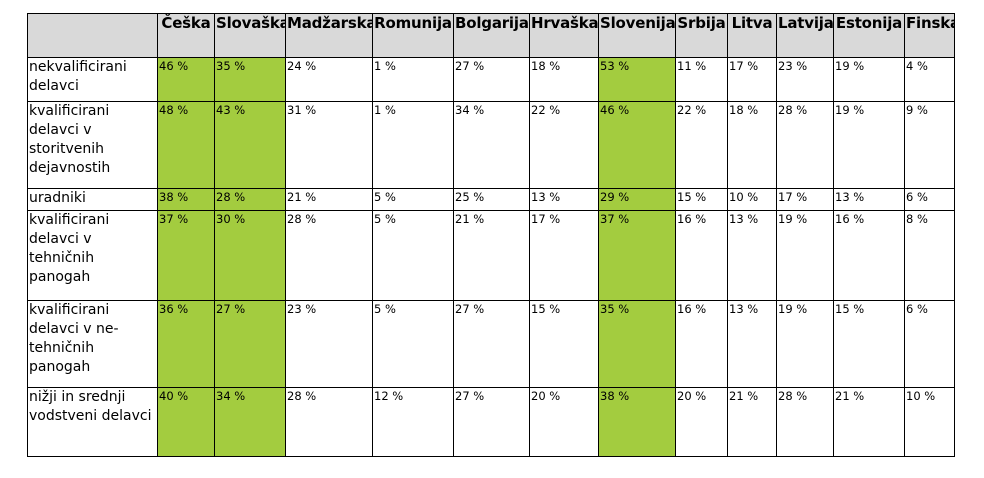 Image resolution: width=984 pixels, height=478 pixels. I want to click on table-cell: 29 %, so click(637, 199).